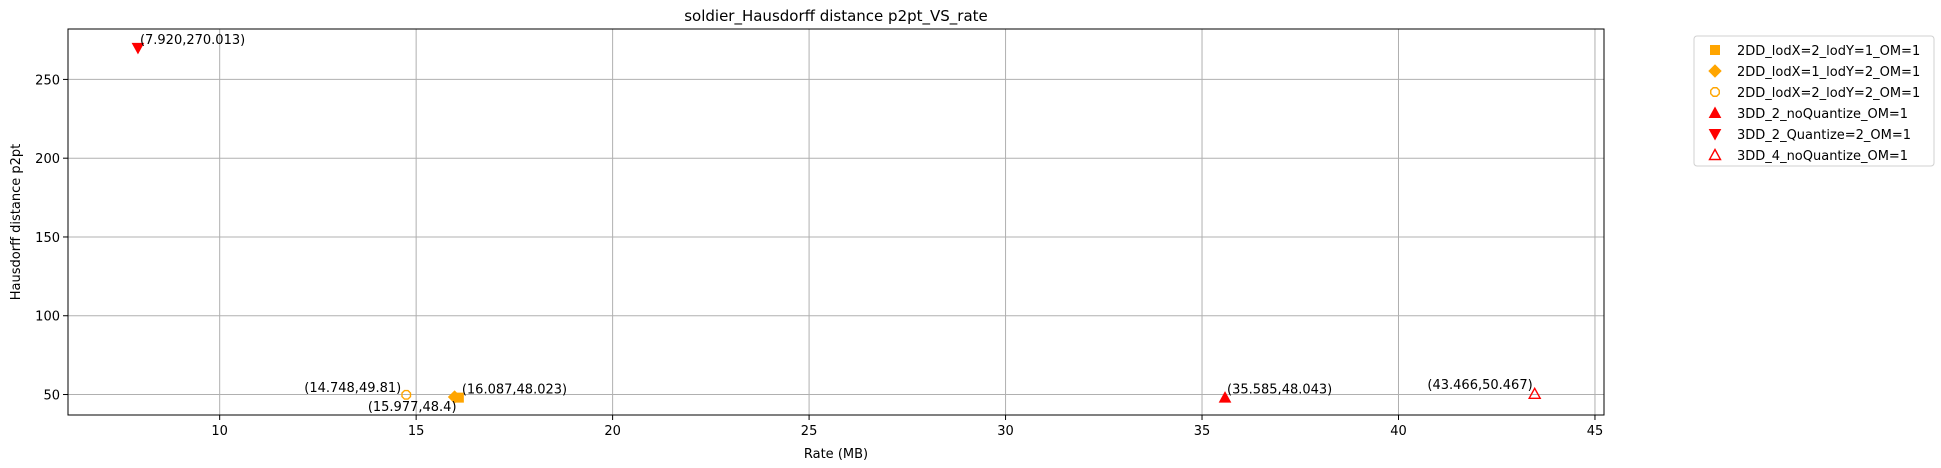 Image resolution: width=1941 pixels, height=468 pixels. Describe the element at coordinates (1822, 114) in the screenshot. I see `legend-entry-label: 3DD_2_noQuantize_OM=1` at that location.